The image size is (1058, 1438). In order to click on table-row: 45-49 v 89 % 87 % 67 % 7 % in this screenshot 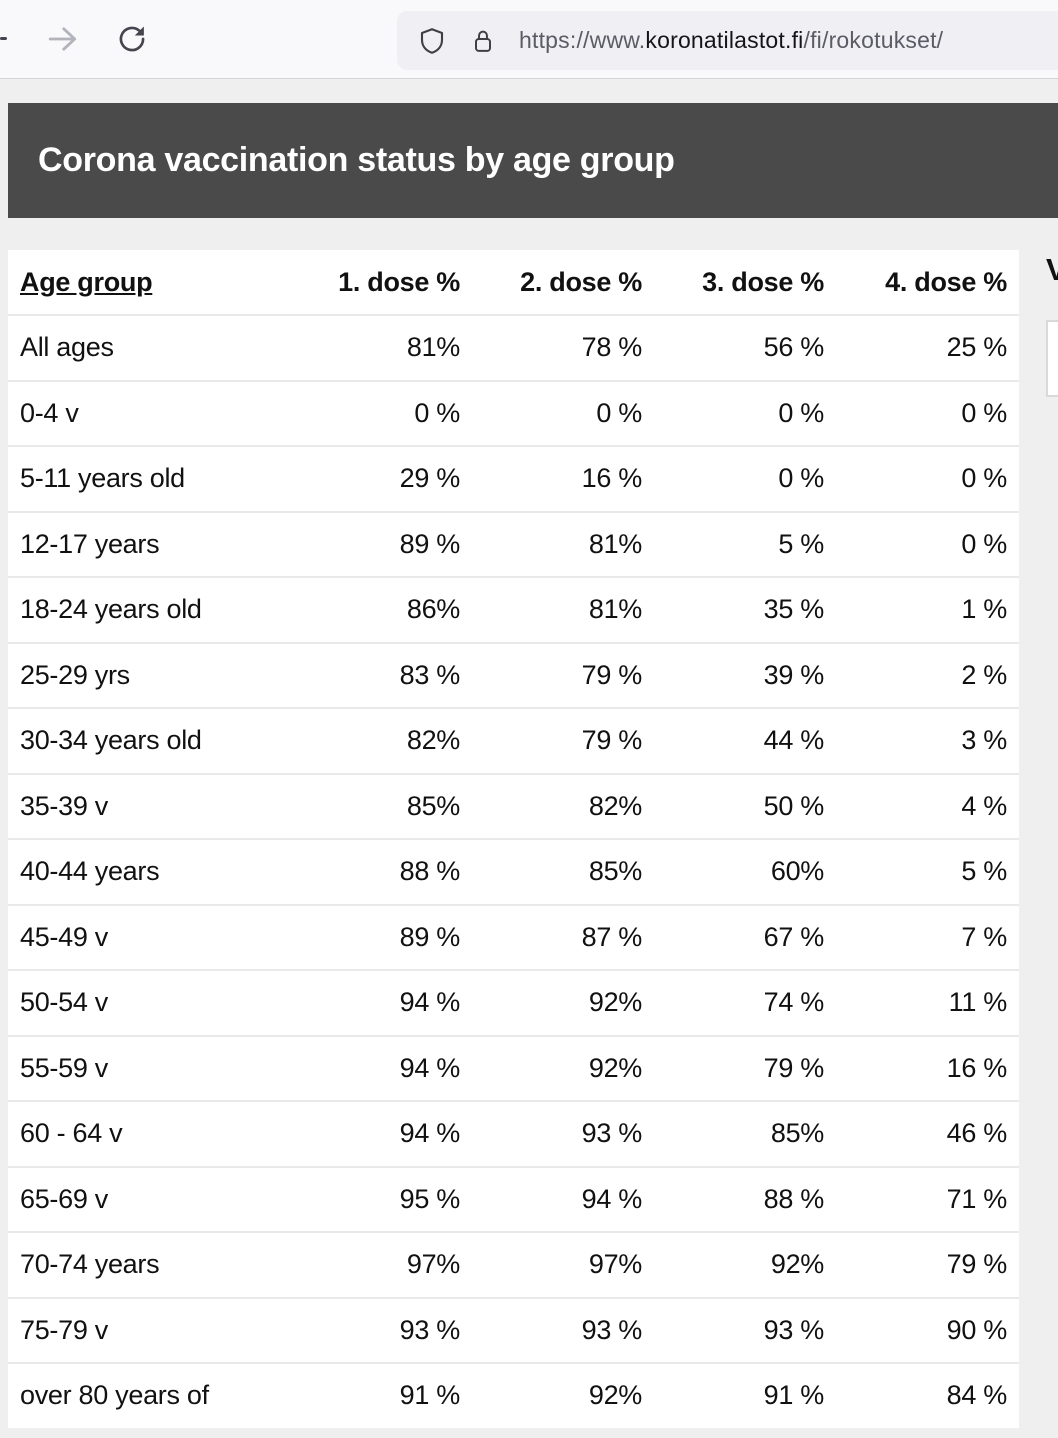, I will do `click(513, 937)`.